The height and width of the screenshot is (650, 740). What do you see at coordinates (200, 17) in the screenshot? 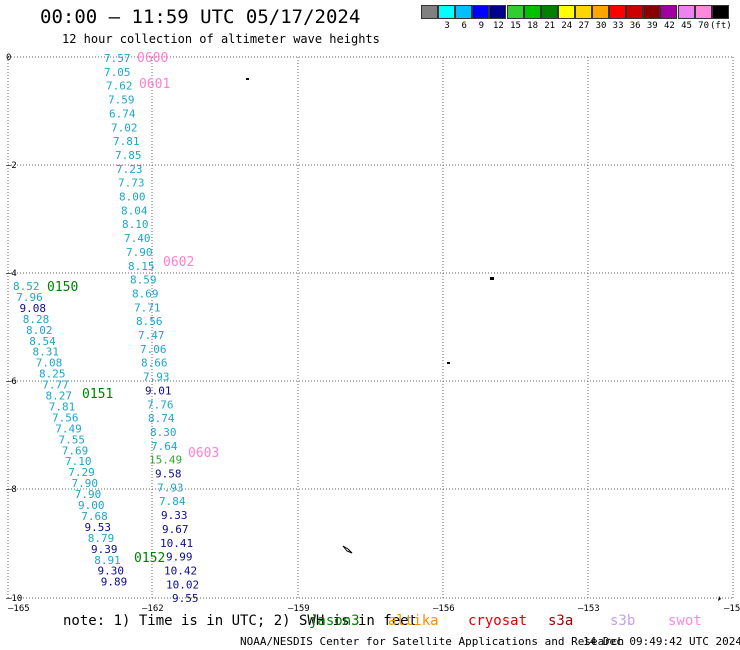
I see `chart-title: 00:00 – 11:59 UTC 05/17/2024` at bounding box center [200, 17].